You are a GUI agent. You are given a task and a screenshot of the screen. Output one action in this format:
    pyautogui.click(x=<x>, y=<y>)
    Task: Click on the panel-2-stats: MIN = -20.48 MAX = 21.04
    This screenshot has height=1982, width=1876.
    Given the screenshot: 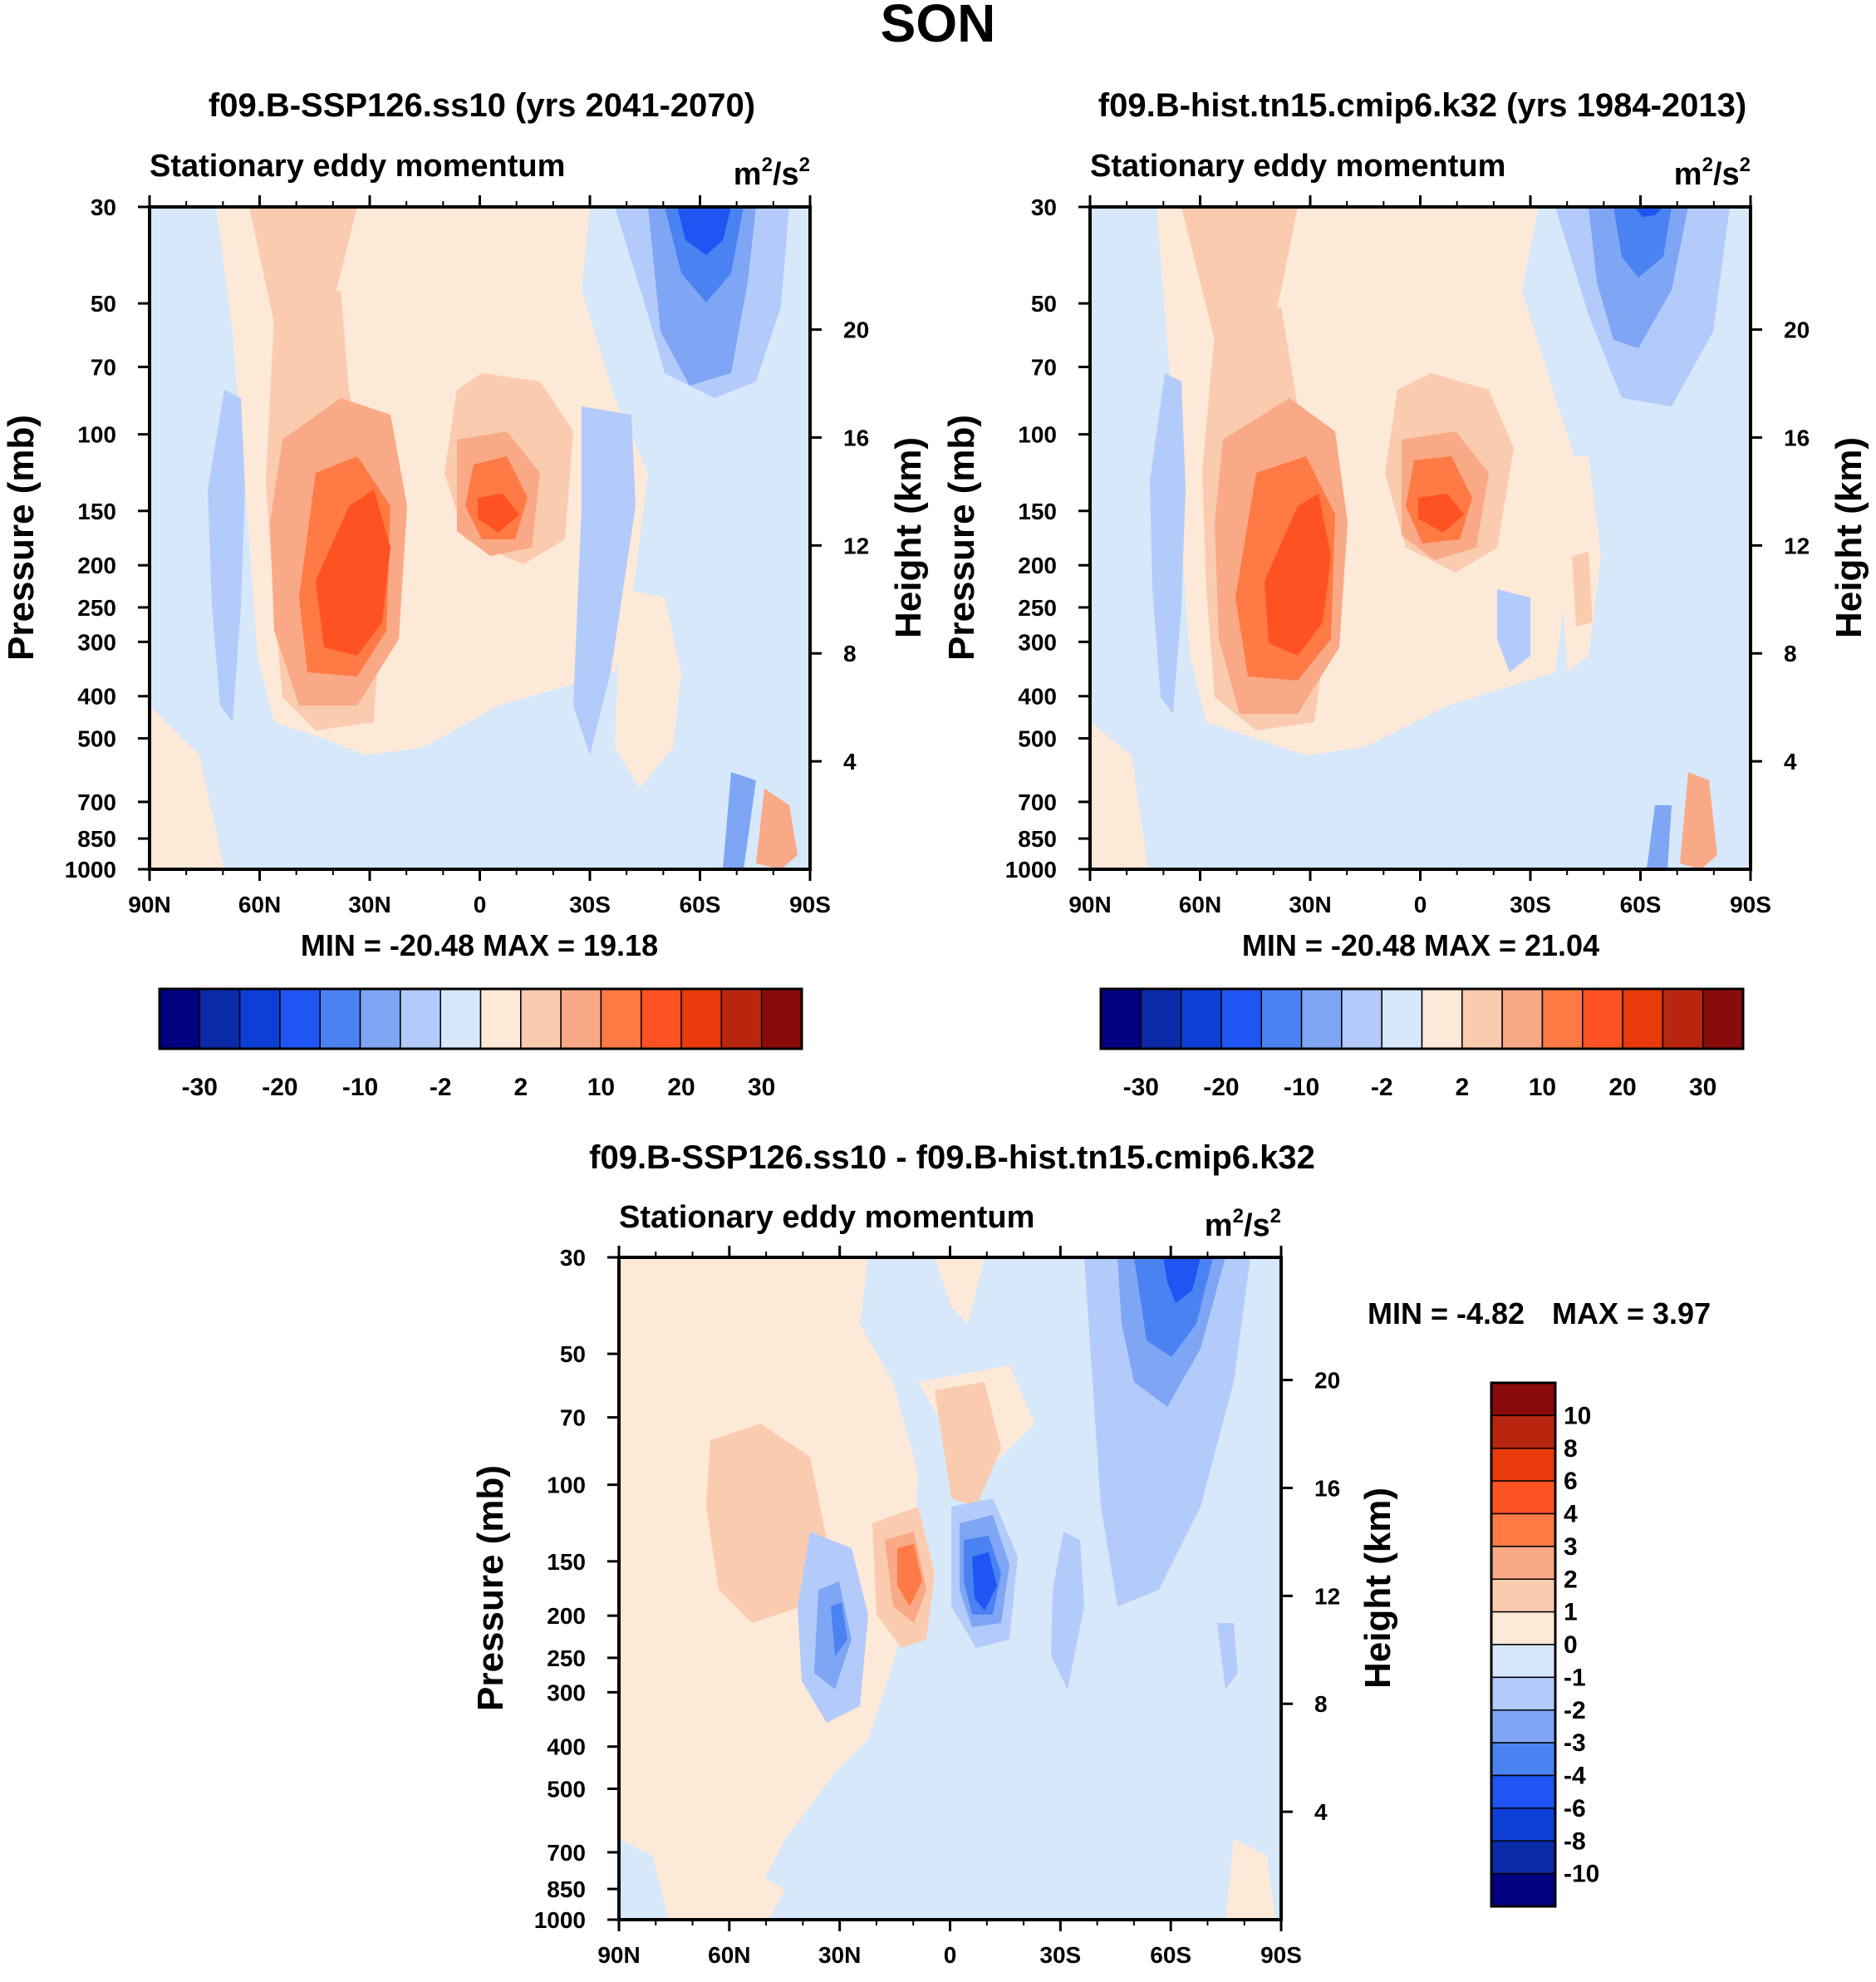 What is the action you would take?
    pyautogui.click(x=1420, y=945)
    